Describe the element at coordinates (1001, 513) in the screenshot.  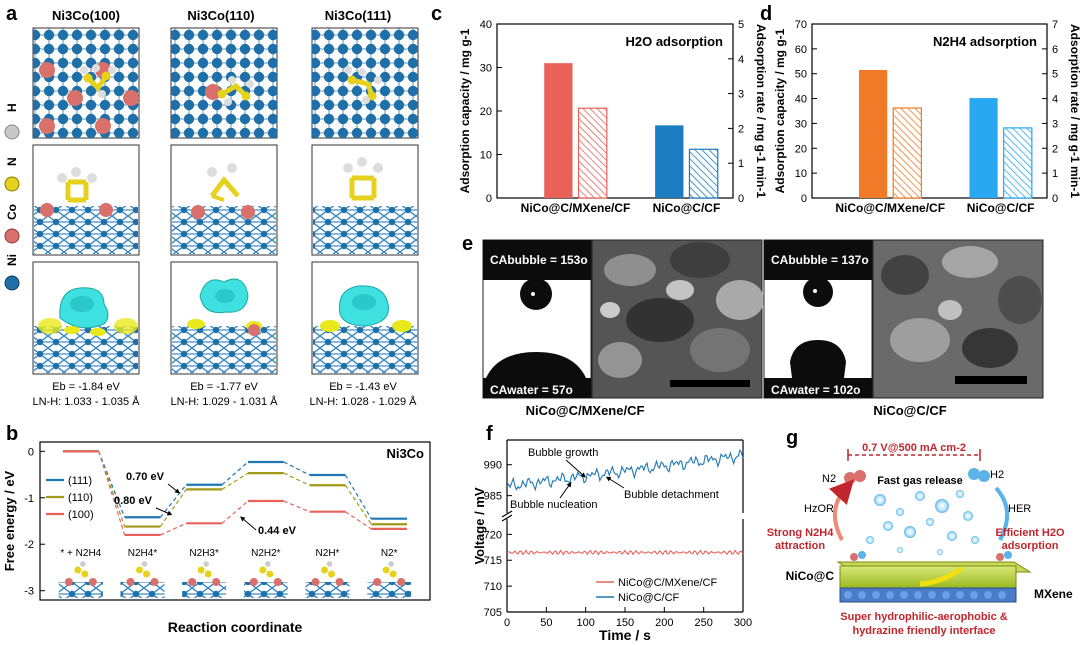
I see `her-arrow` at that location.